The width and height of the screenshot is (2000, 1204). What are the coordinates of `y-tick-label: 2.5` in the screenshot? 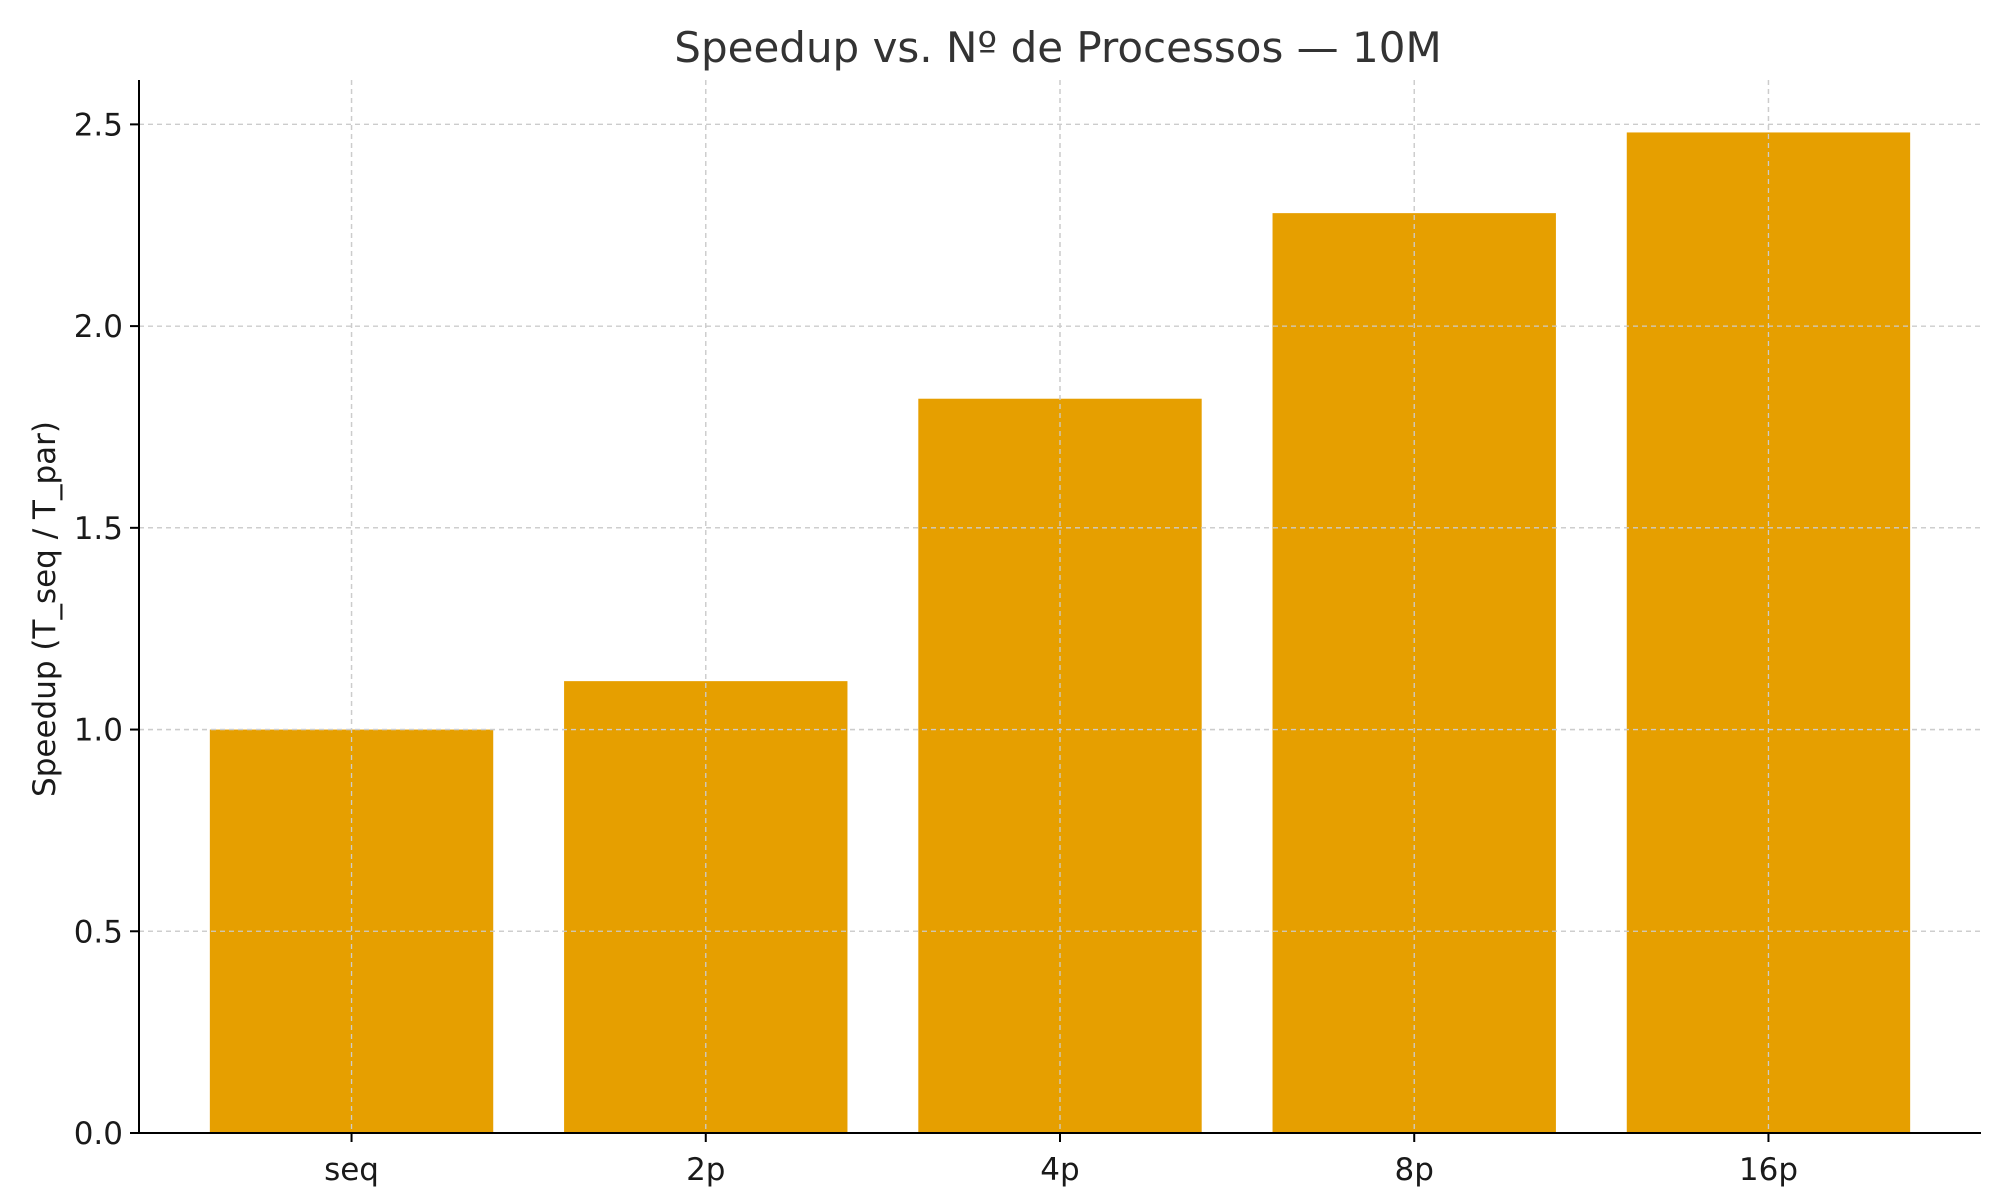 It's located at (98, 125).